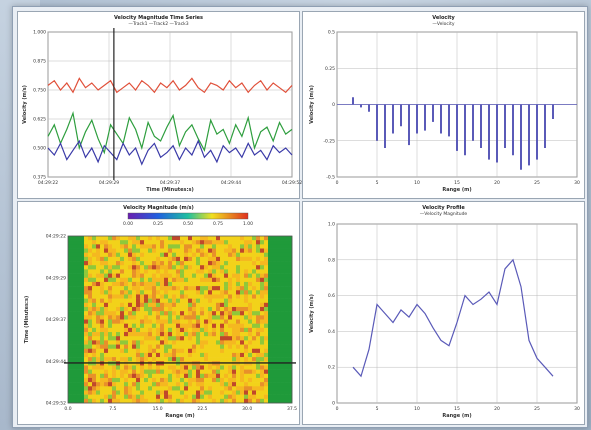  I want to click on x-tick-label: 20, so click(497, 409).